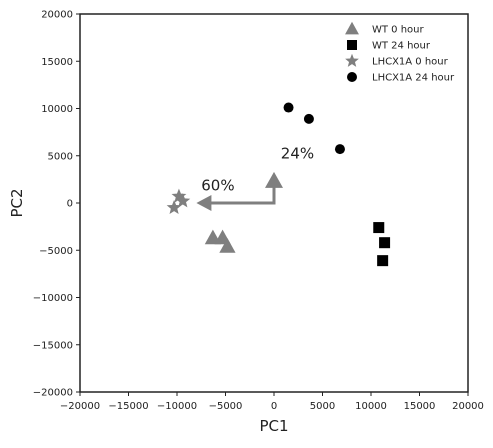 The width and height of the screenshot is (493, 448). What do you see at coordinates (53, 345) in the screenshot?
I see `y-tick-label: −15000` at bounding box center [53, 345].